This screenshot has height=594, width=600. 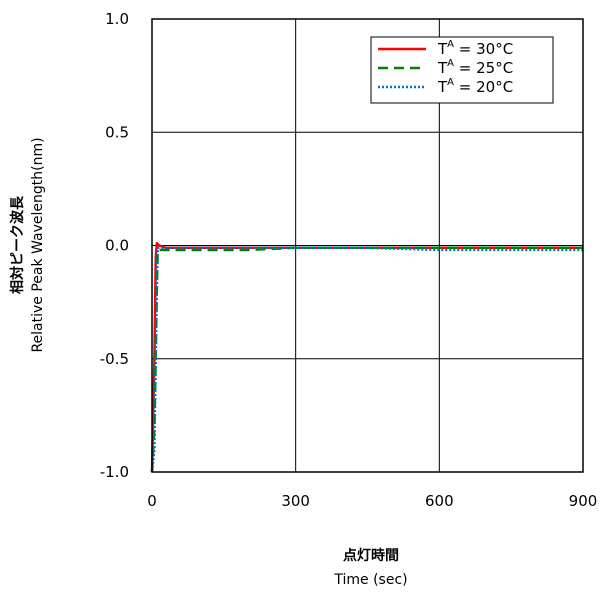 What do you see at coordinates (370, 580) in the screenshot?
I see `x-axis-title: Time (sec)` at bounding box center [370, 580].